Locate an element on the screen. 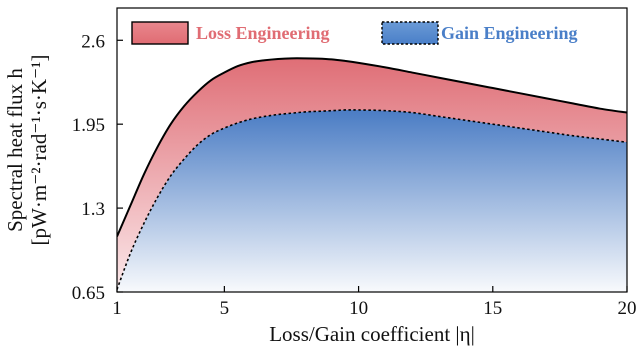 Image resolution: width=637 pixels, height=350 pixels. legend-swatch-gain is located at coordinates (410, 33).